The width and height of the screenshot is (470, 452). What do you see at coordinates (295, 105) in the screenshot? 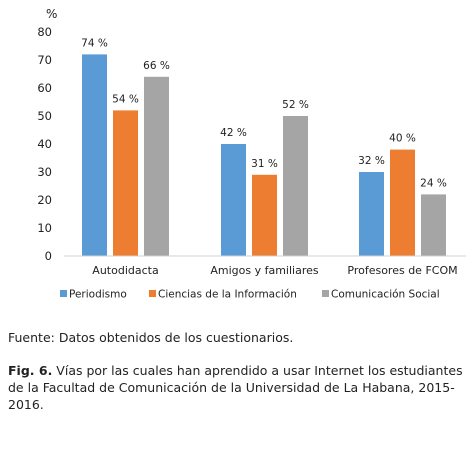
I see `bar-data-label: 52 %` at bounding box center [295, 105].